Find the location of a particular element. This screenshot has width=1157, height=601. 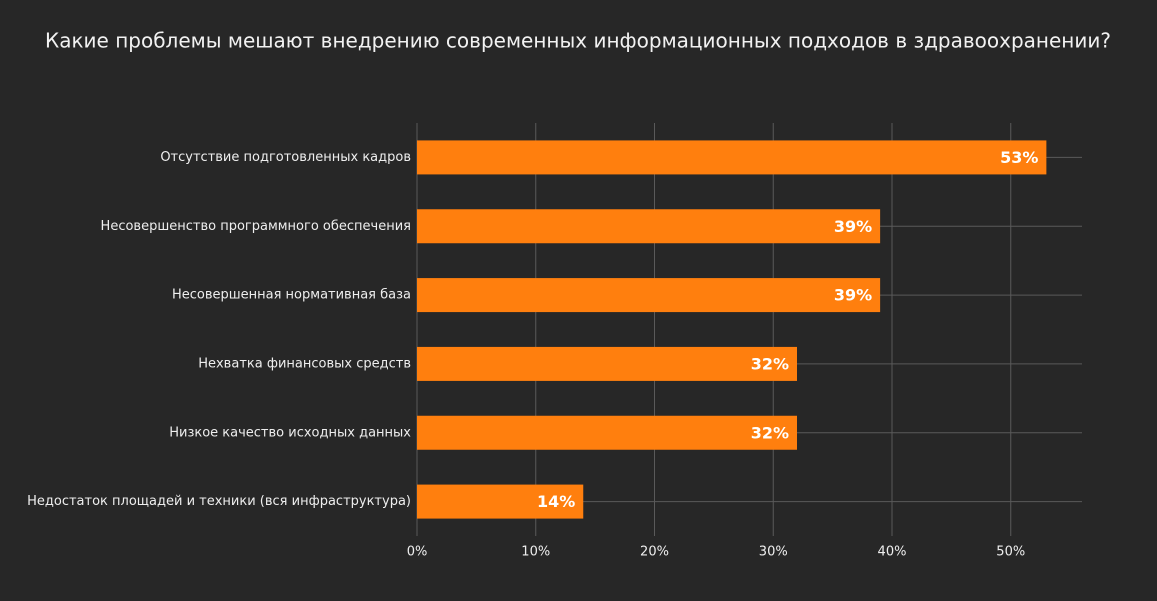

x-tick-label: 20% is located at coordinates (654, 552).